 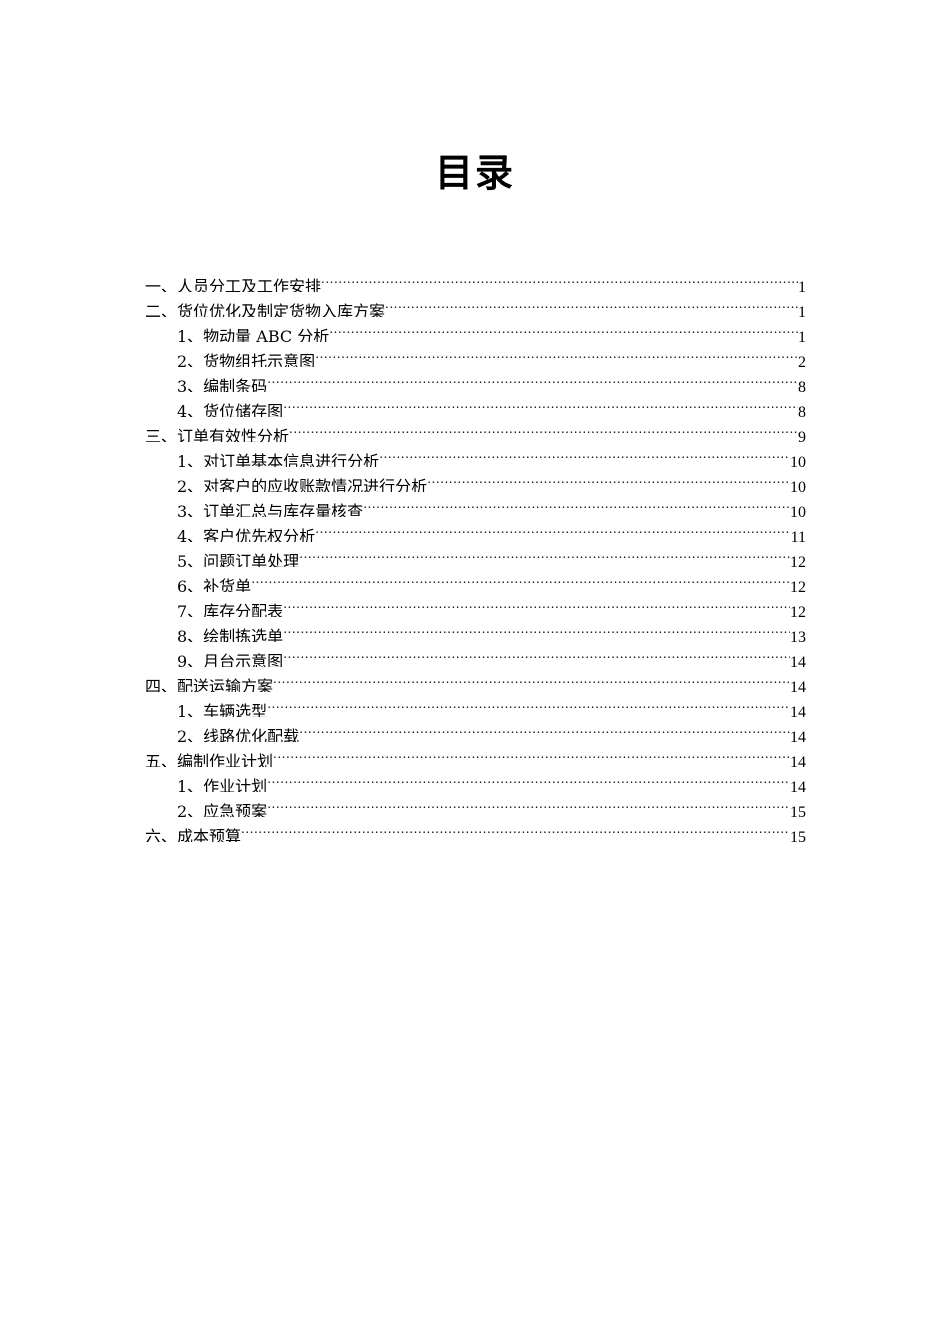 I want to click on toc-entry-label: 1、物动量 ABC 分析, so click(x=253, y=334).